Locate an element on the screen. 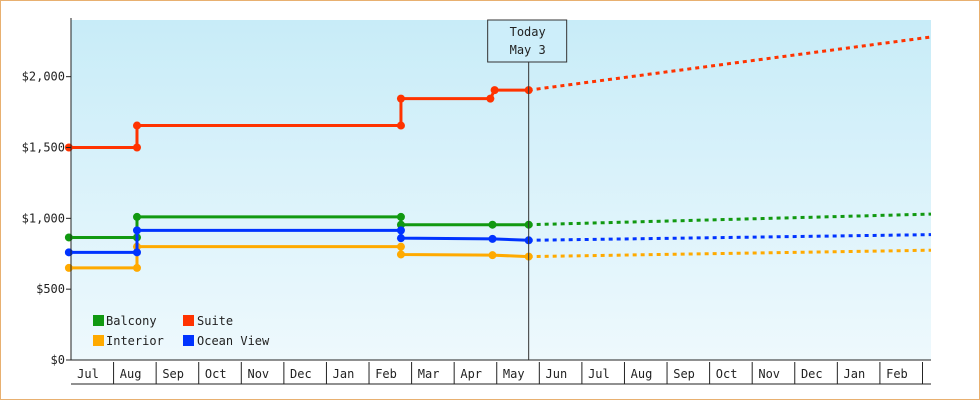 The width and height of the screenshot is (980, 400). legend-label-ocean-view: Ocean View is located at coordinates (233, 341).